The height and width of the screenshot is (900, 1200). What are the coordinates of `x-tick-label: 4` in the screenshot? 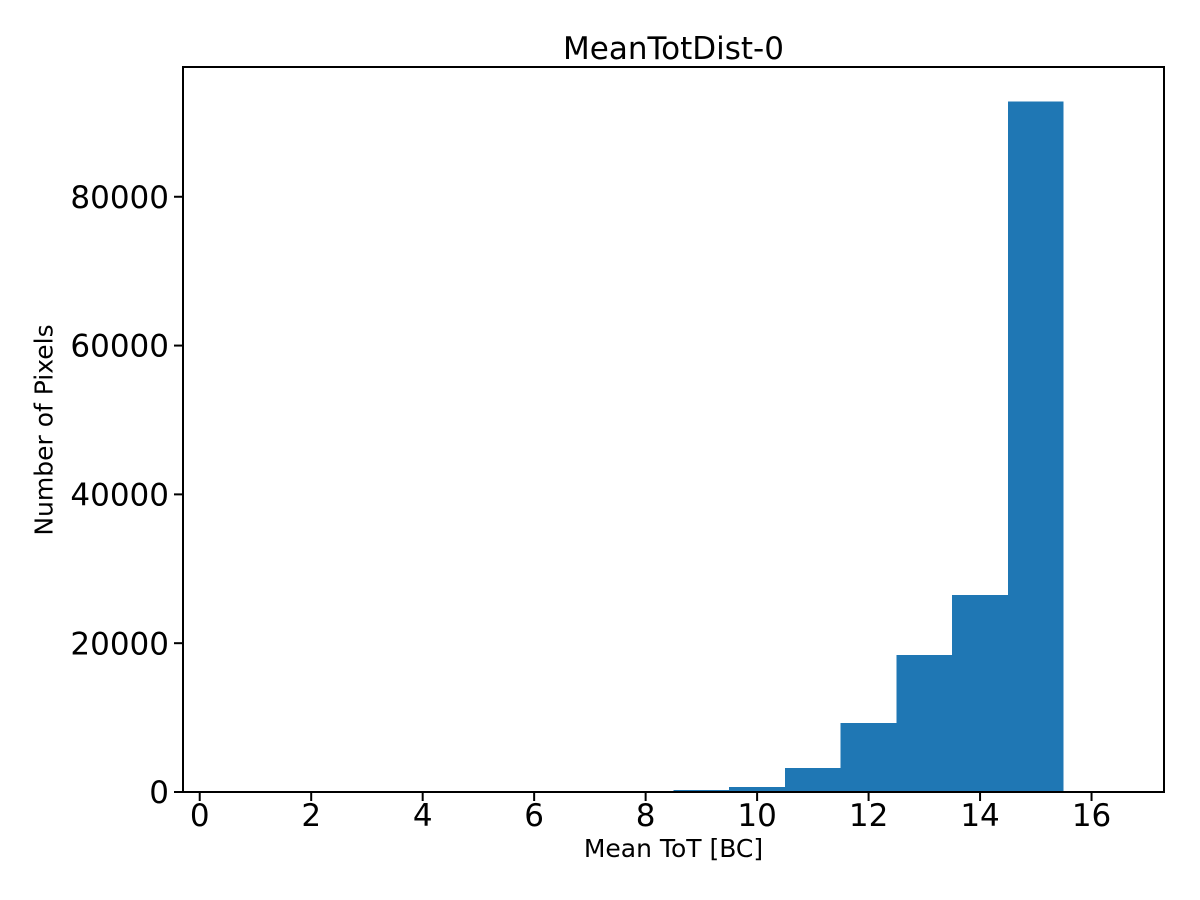 It's located at (423, 816).